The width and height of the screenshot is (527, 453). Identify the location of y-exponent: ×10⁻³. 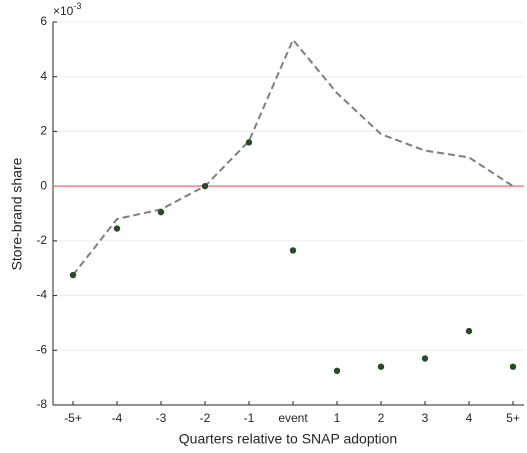
(67, 9).